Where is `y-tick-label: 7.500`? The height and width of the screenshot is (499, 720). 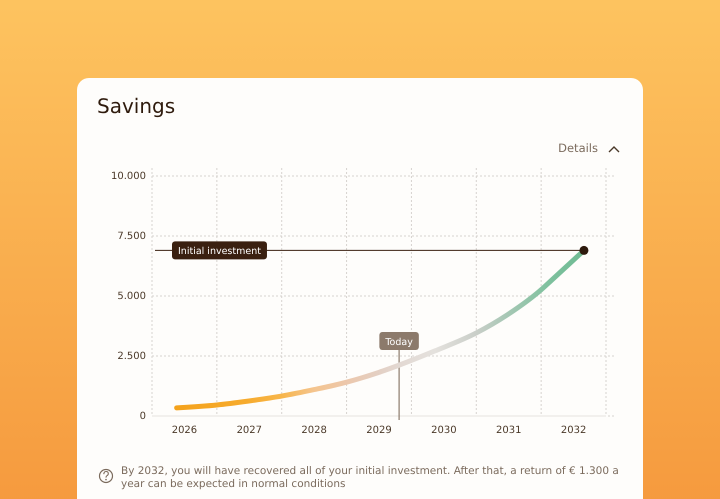
y-tick-label: 7.500 is located at coordinates (131, 236).